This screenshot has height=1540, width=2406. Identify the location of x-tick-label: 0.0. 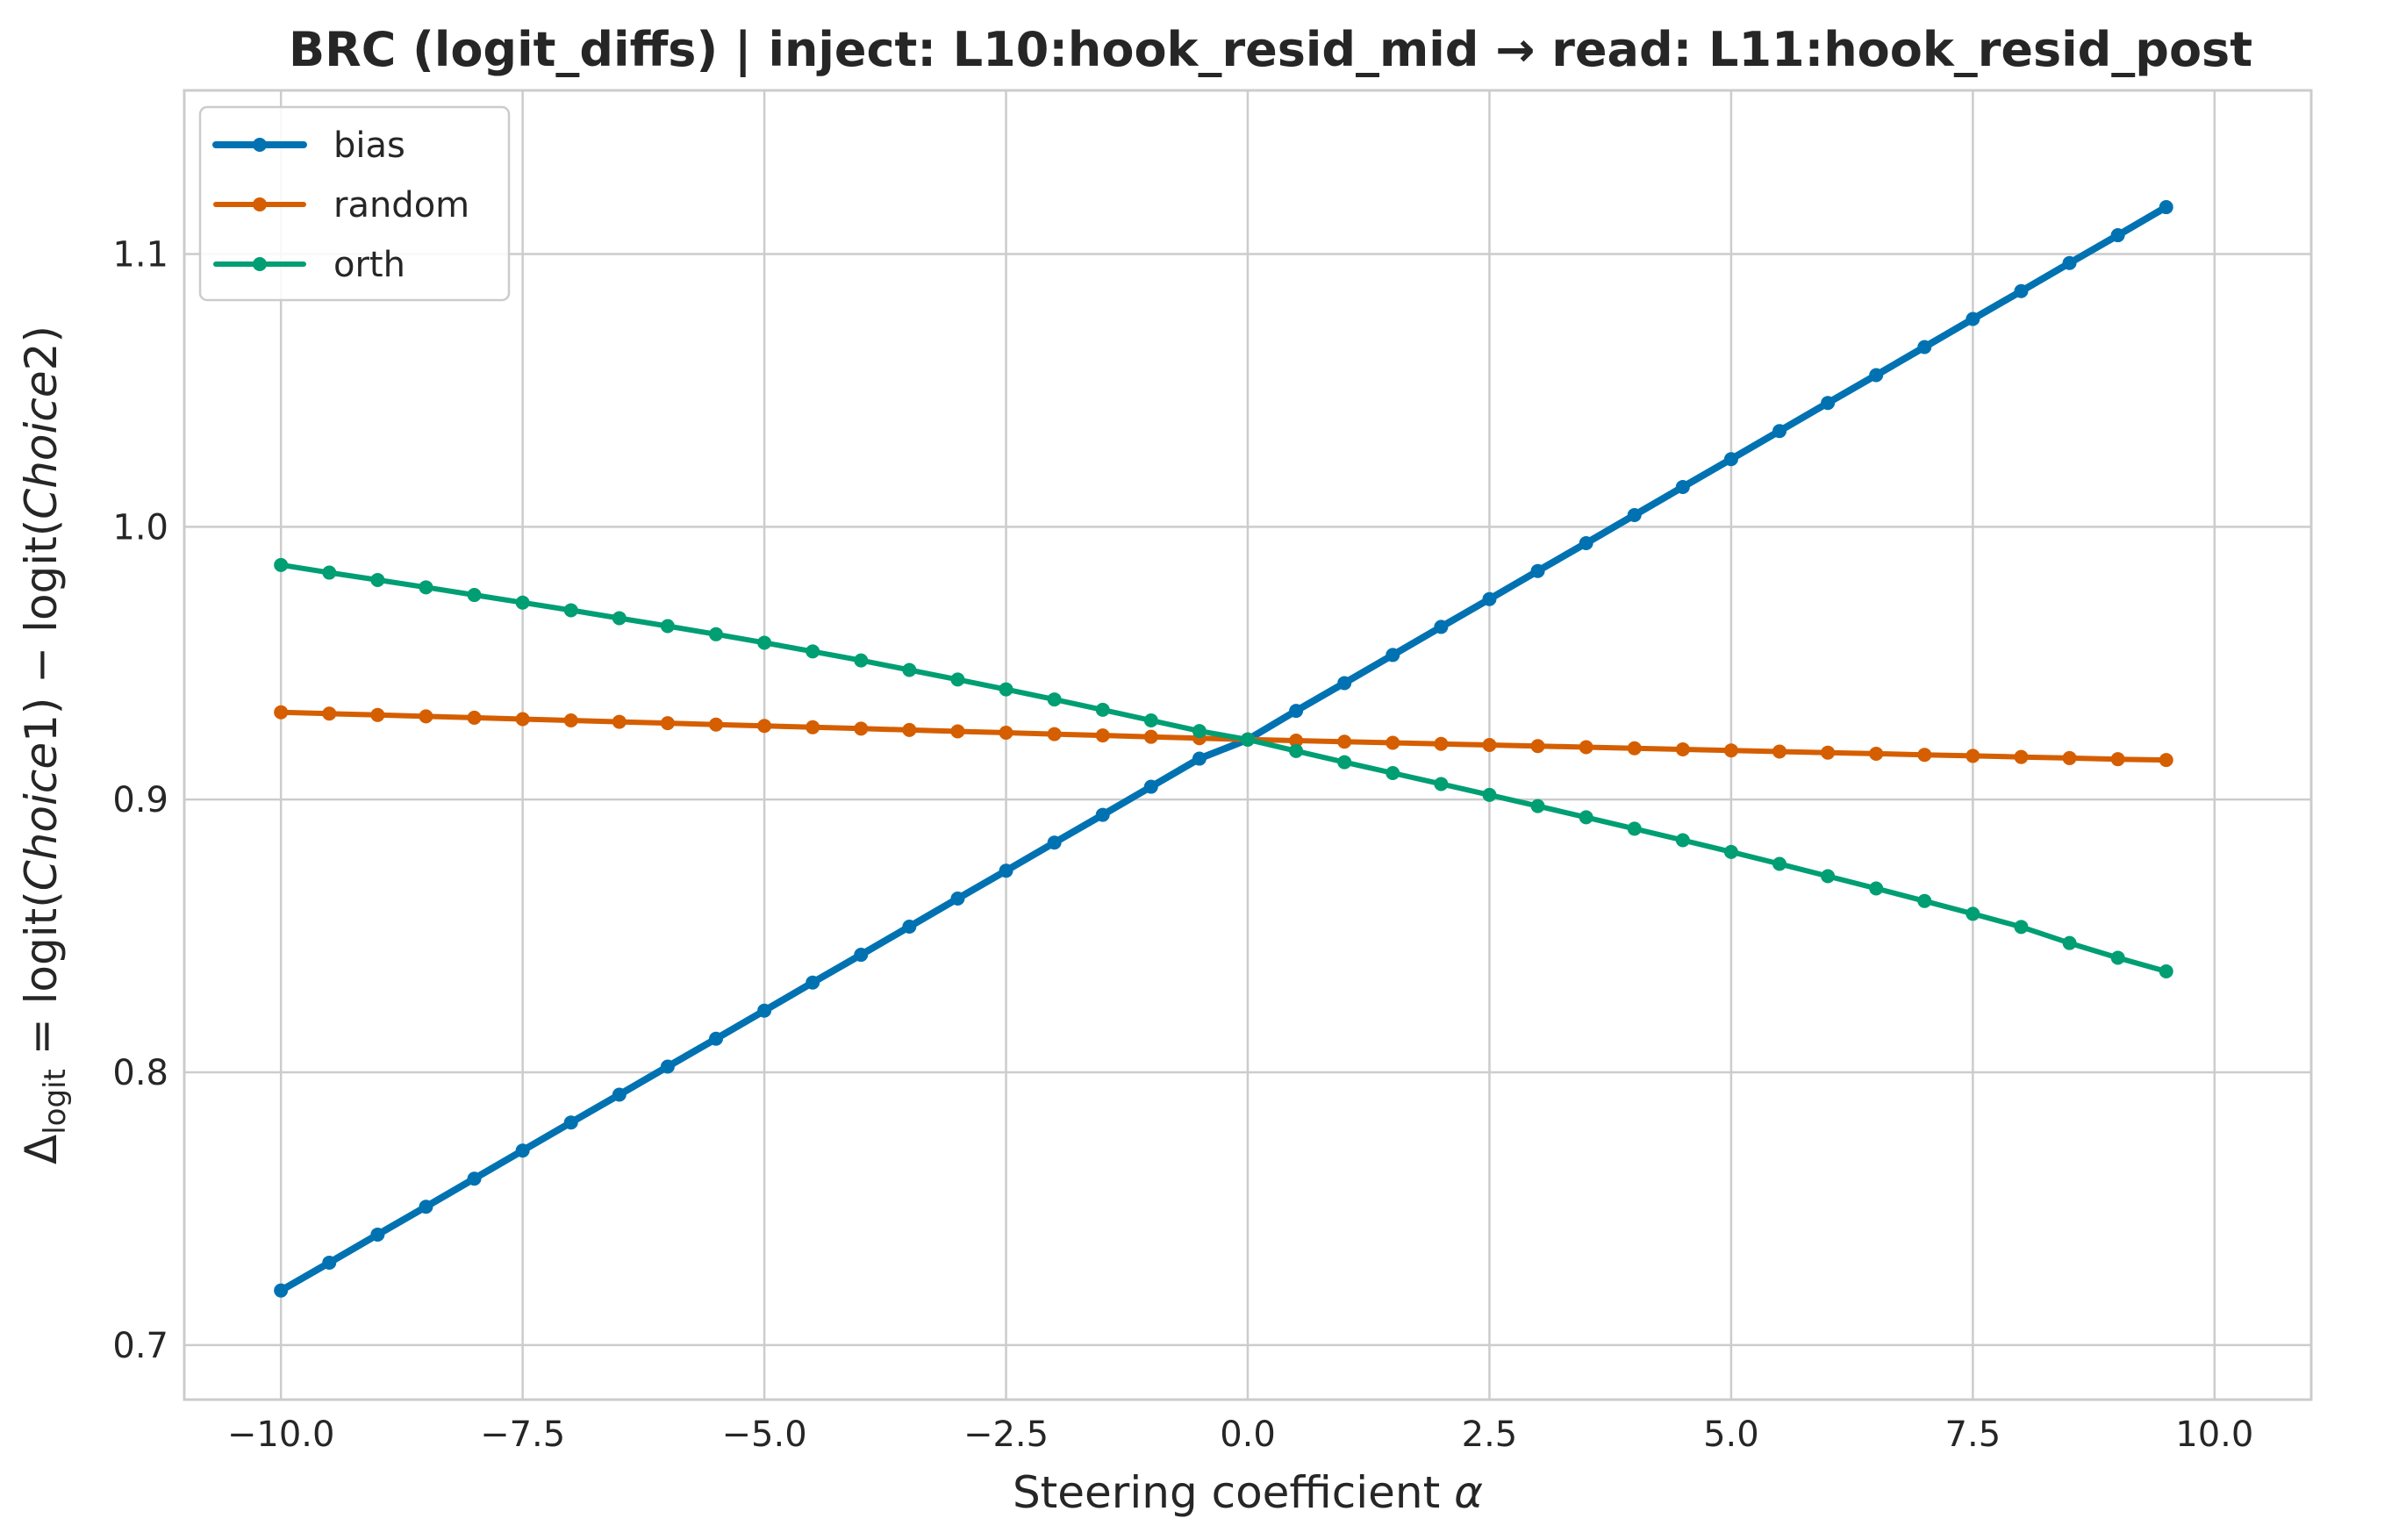
(1248, 1435).